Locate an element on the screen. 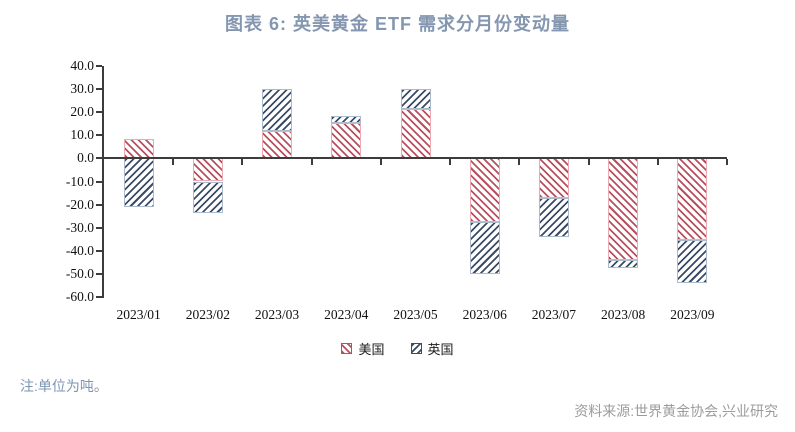  legend: 美国 英国 is located at coordinates (397, 348).